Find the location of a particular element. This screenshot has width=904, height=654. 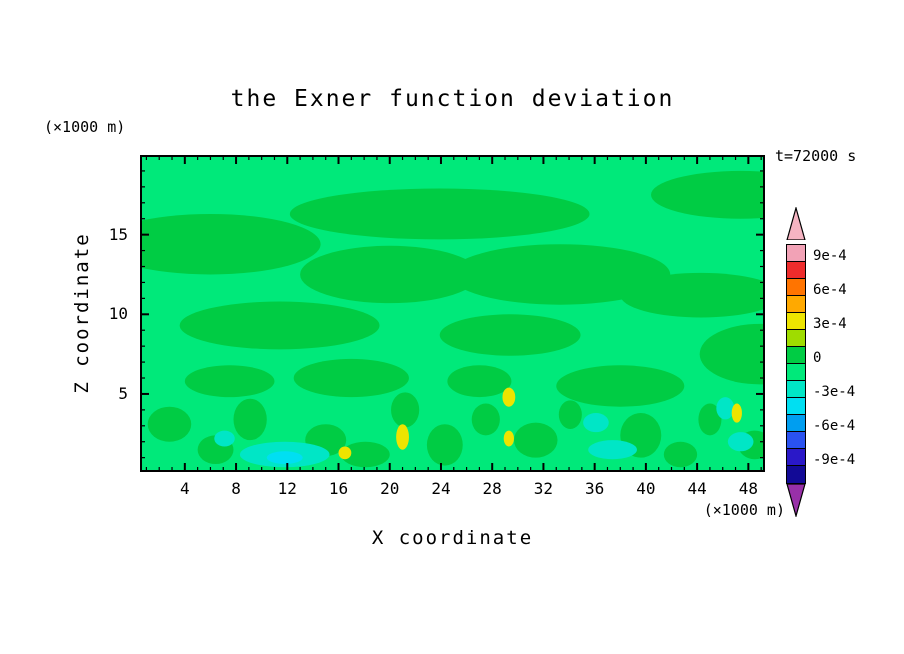

contour-region-cyan is located at coordinates (284, 458).